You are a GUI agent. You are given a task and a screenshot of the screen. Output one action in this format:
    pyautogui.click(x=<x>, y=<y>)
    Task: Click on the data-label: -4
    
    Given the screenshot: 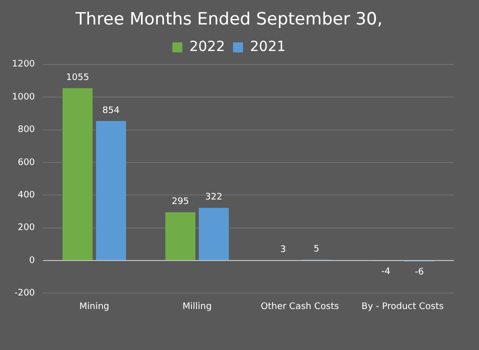 What is the action you would take?
    pyautogui.click(x=386, y=272)
    